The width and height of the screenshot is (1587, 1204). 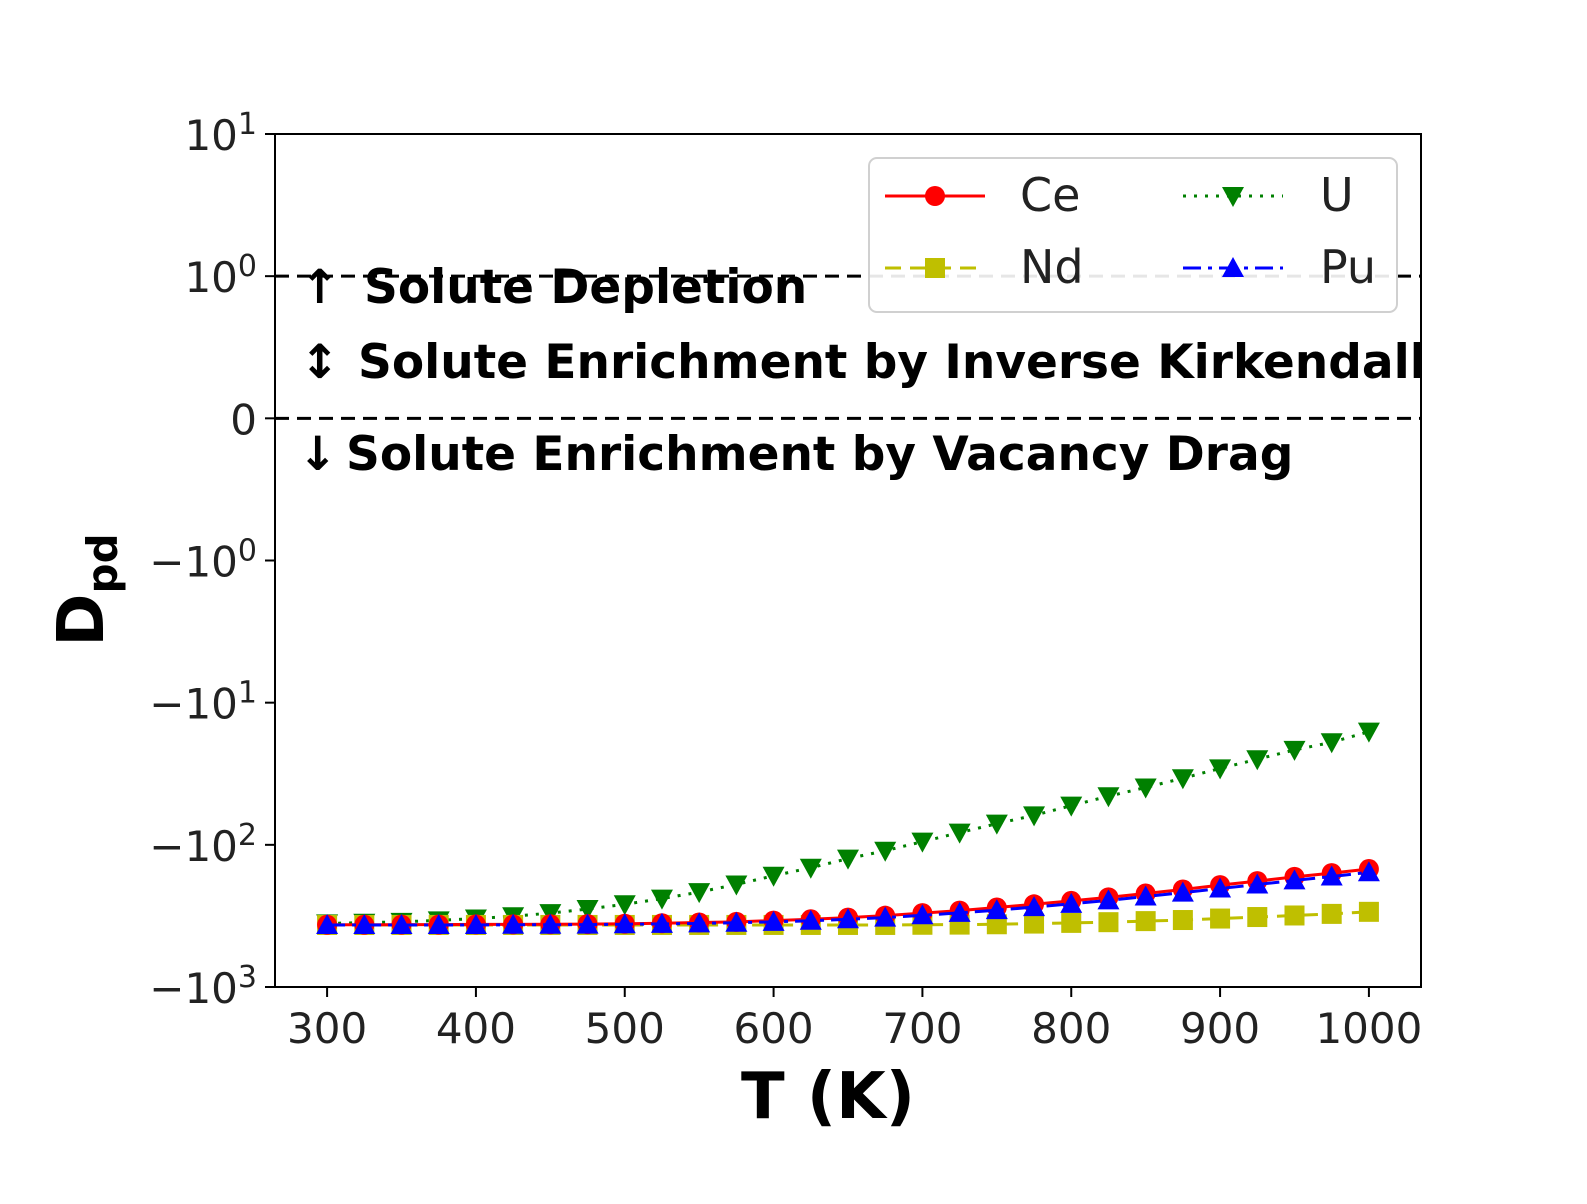 I want to click on annotation-depletion-text: Solute Depletion, so click(x=585, y=287).